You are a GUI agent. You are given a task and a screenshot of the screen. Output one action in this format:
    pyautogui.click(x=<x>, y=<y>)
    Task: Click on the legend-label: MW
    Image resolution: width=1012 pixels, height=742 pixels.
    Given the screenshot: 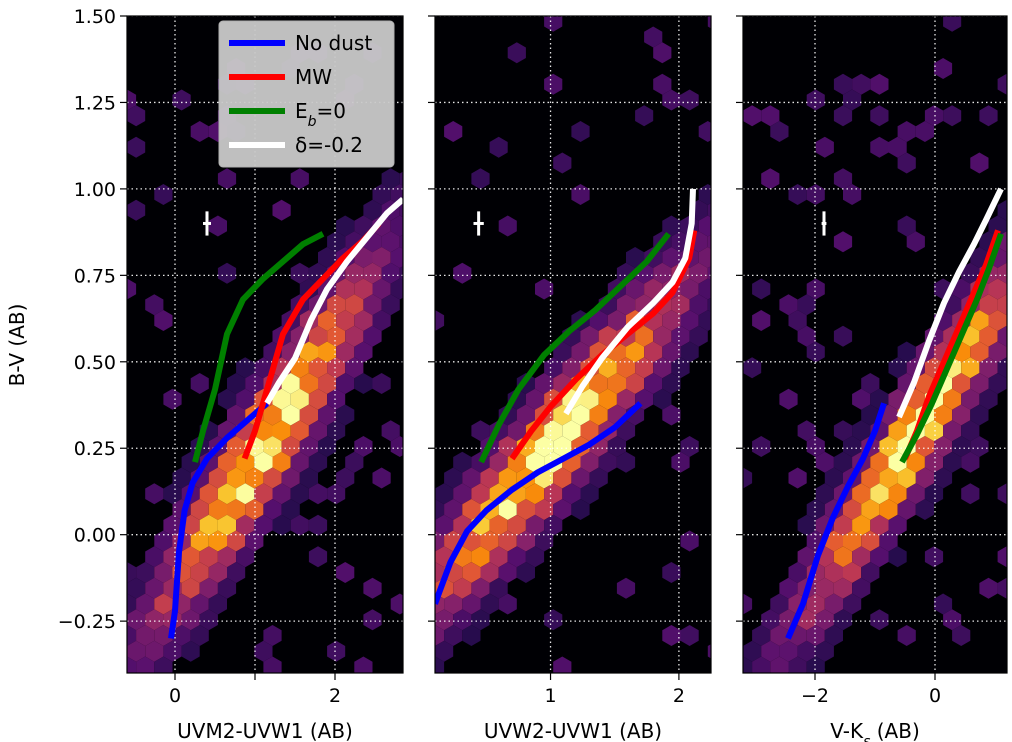 What is the action you would take?
    pyautogui.click(x=313, y=77)
    